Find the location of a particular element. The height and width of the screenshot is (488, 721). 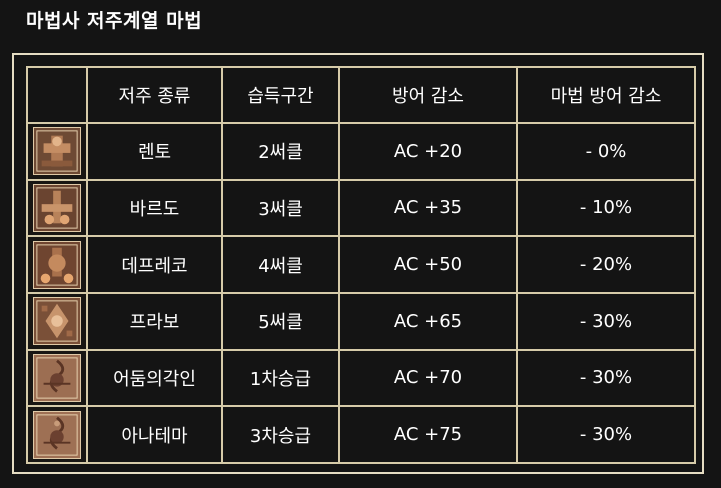

header-row: 저주 종류 습득구간 방어 감소 마법 방어 감소 is located at coordinates (361, 95).